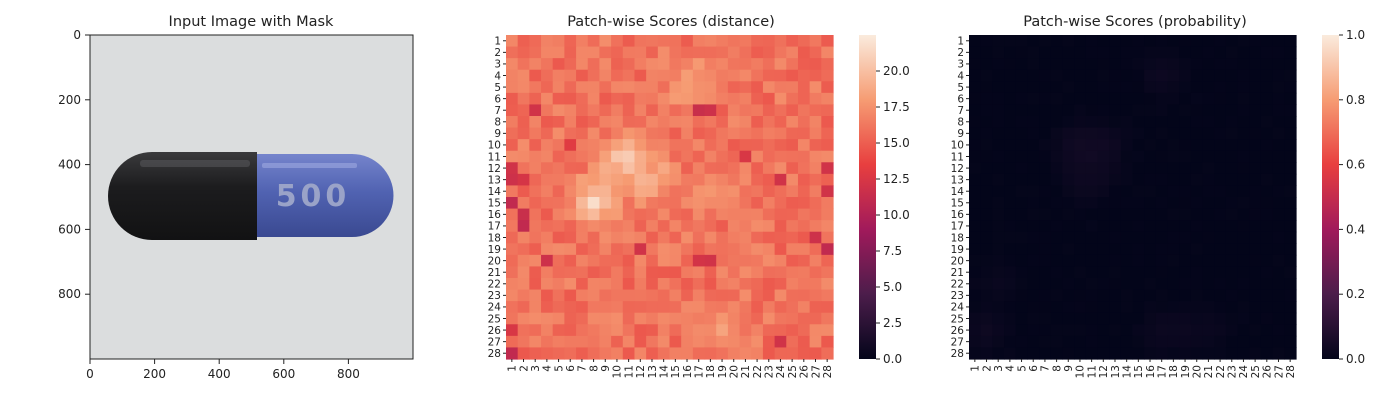  Describe the element at coordinates (1081, 371) in the screenshot. I see `heatmap-x-tick-label: 10` at that location.